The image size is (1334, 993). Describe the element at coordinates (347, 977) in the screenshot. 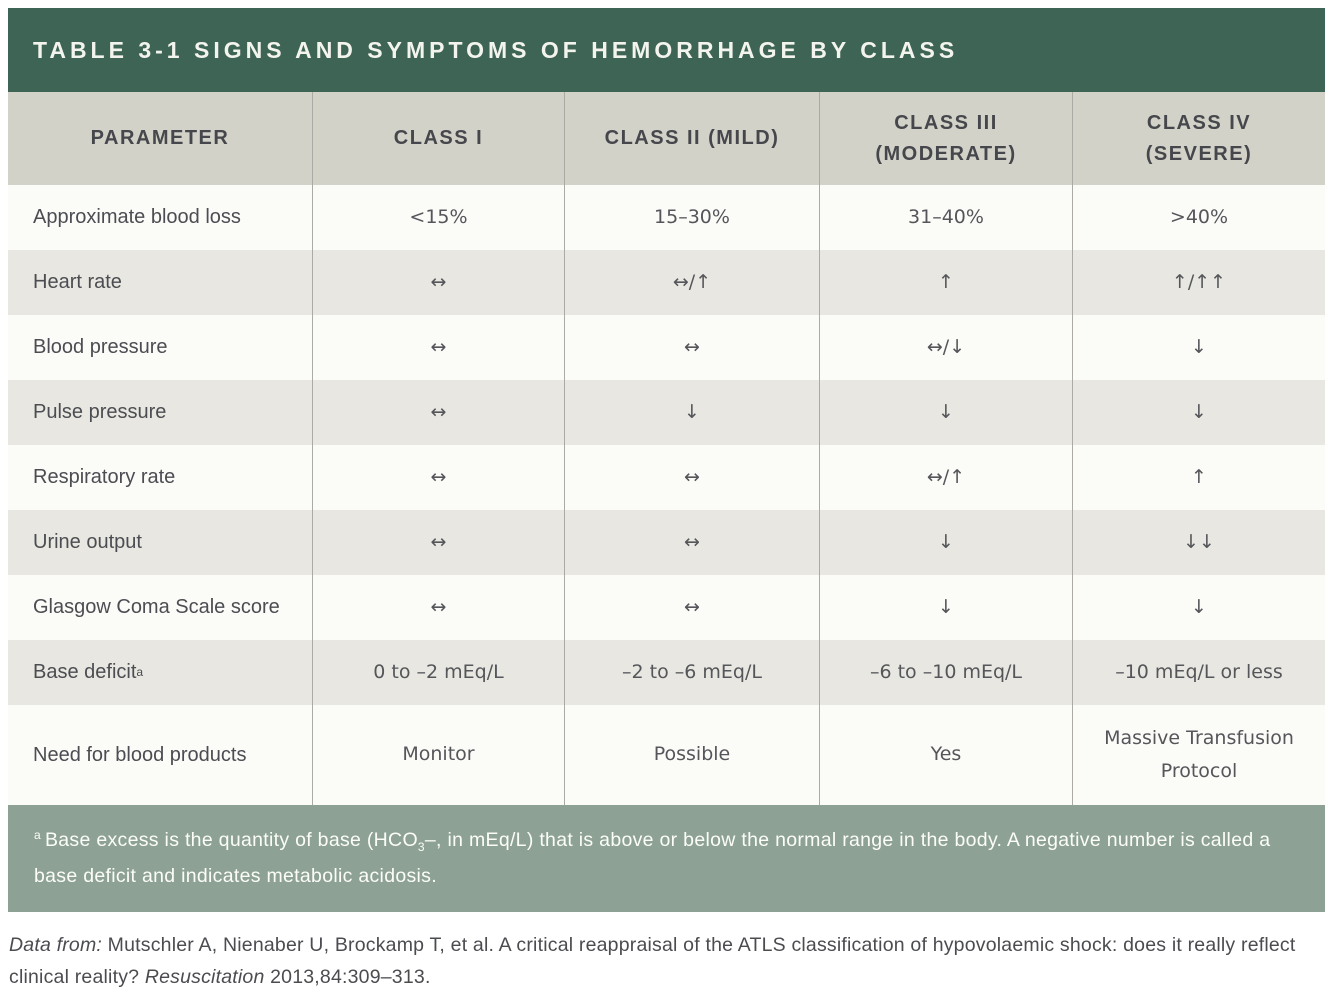

I see `citation-tail: 2013,84:309–313.` at that location.